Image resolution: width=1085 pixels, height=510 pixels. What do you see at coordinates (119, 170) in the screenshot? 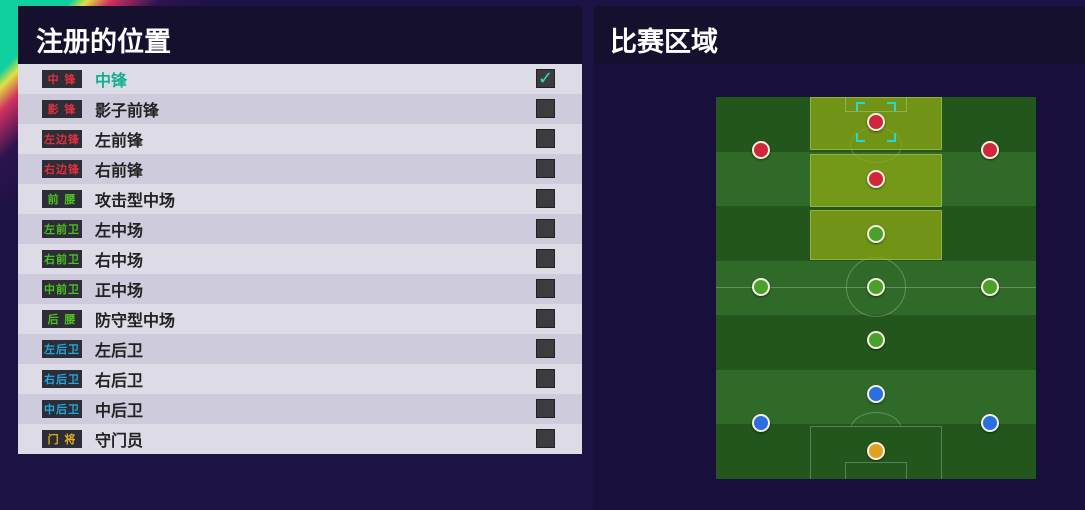
I see `position-label: 右前锋` at bounding box center [119, 170].